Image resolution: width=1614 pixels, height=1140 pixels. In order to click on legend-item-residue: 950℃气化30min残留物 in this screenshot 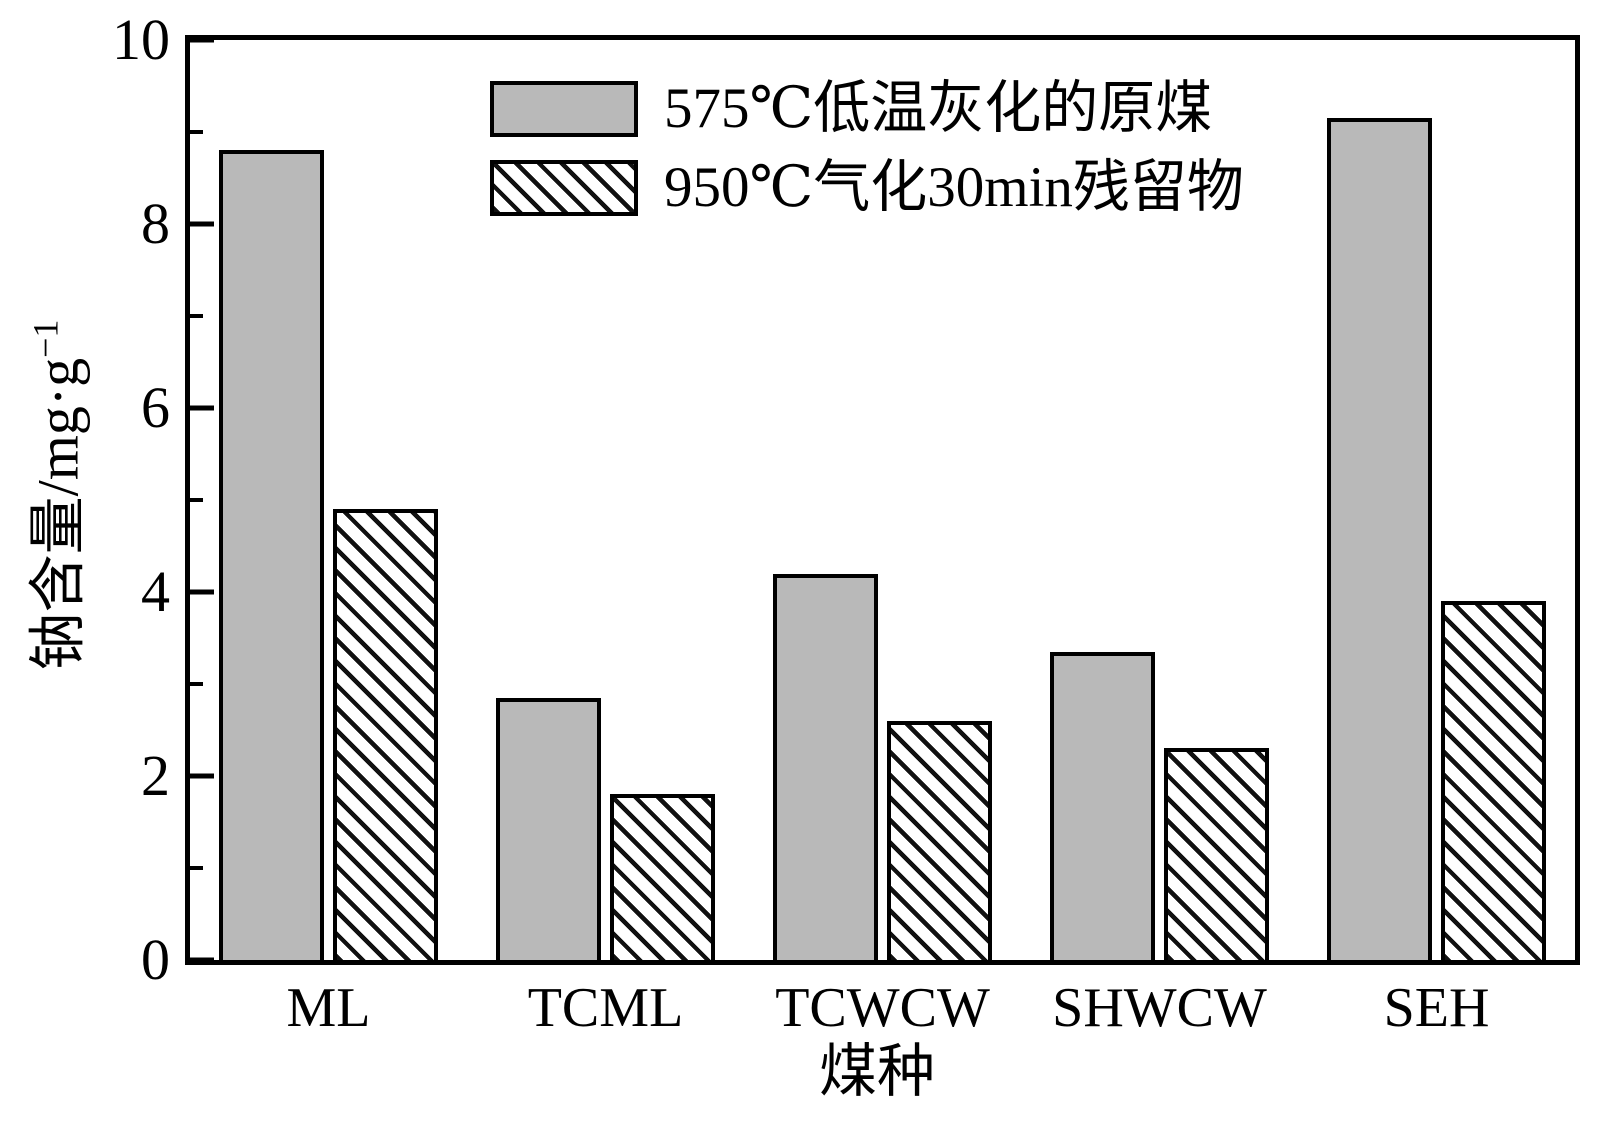, I will do `click(867, 187)`.